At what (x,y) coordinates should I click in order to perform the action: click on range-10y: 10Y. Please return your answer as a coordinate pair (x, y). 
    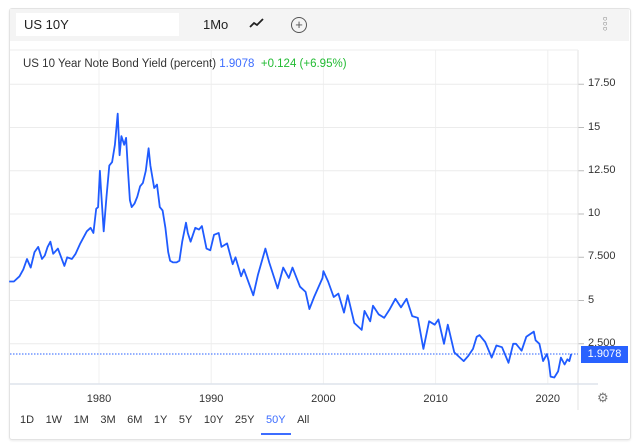
    Looking at the image, I should click on (213, 420).